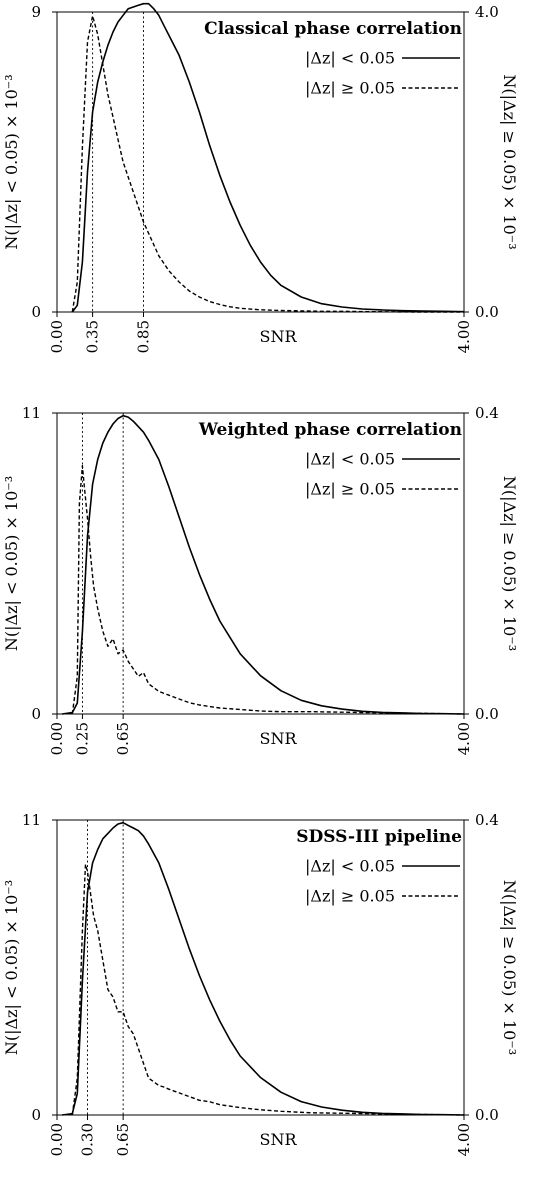  I want to click on x-tick-label: 0.30, so click(88, 1139).